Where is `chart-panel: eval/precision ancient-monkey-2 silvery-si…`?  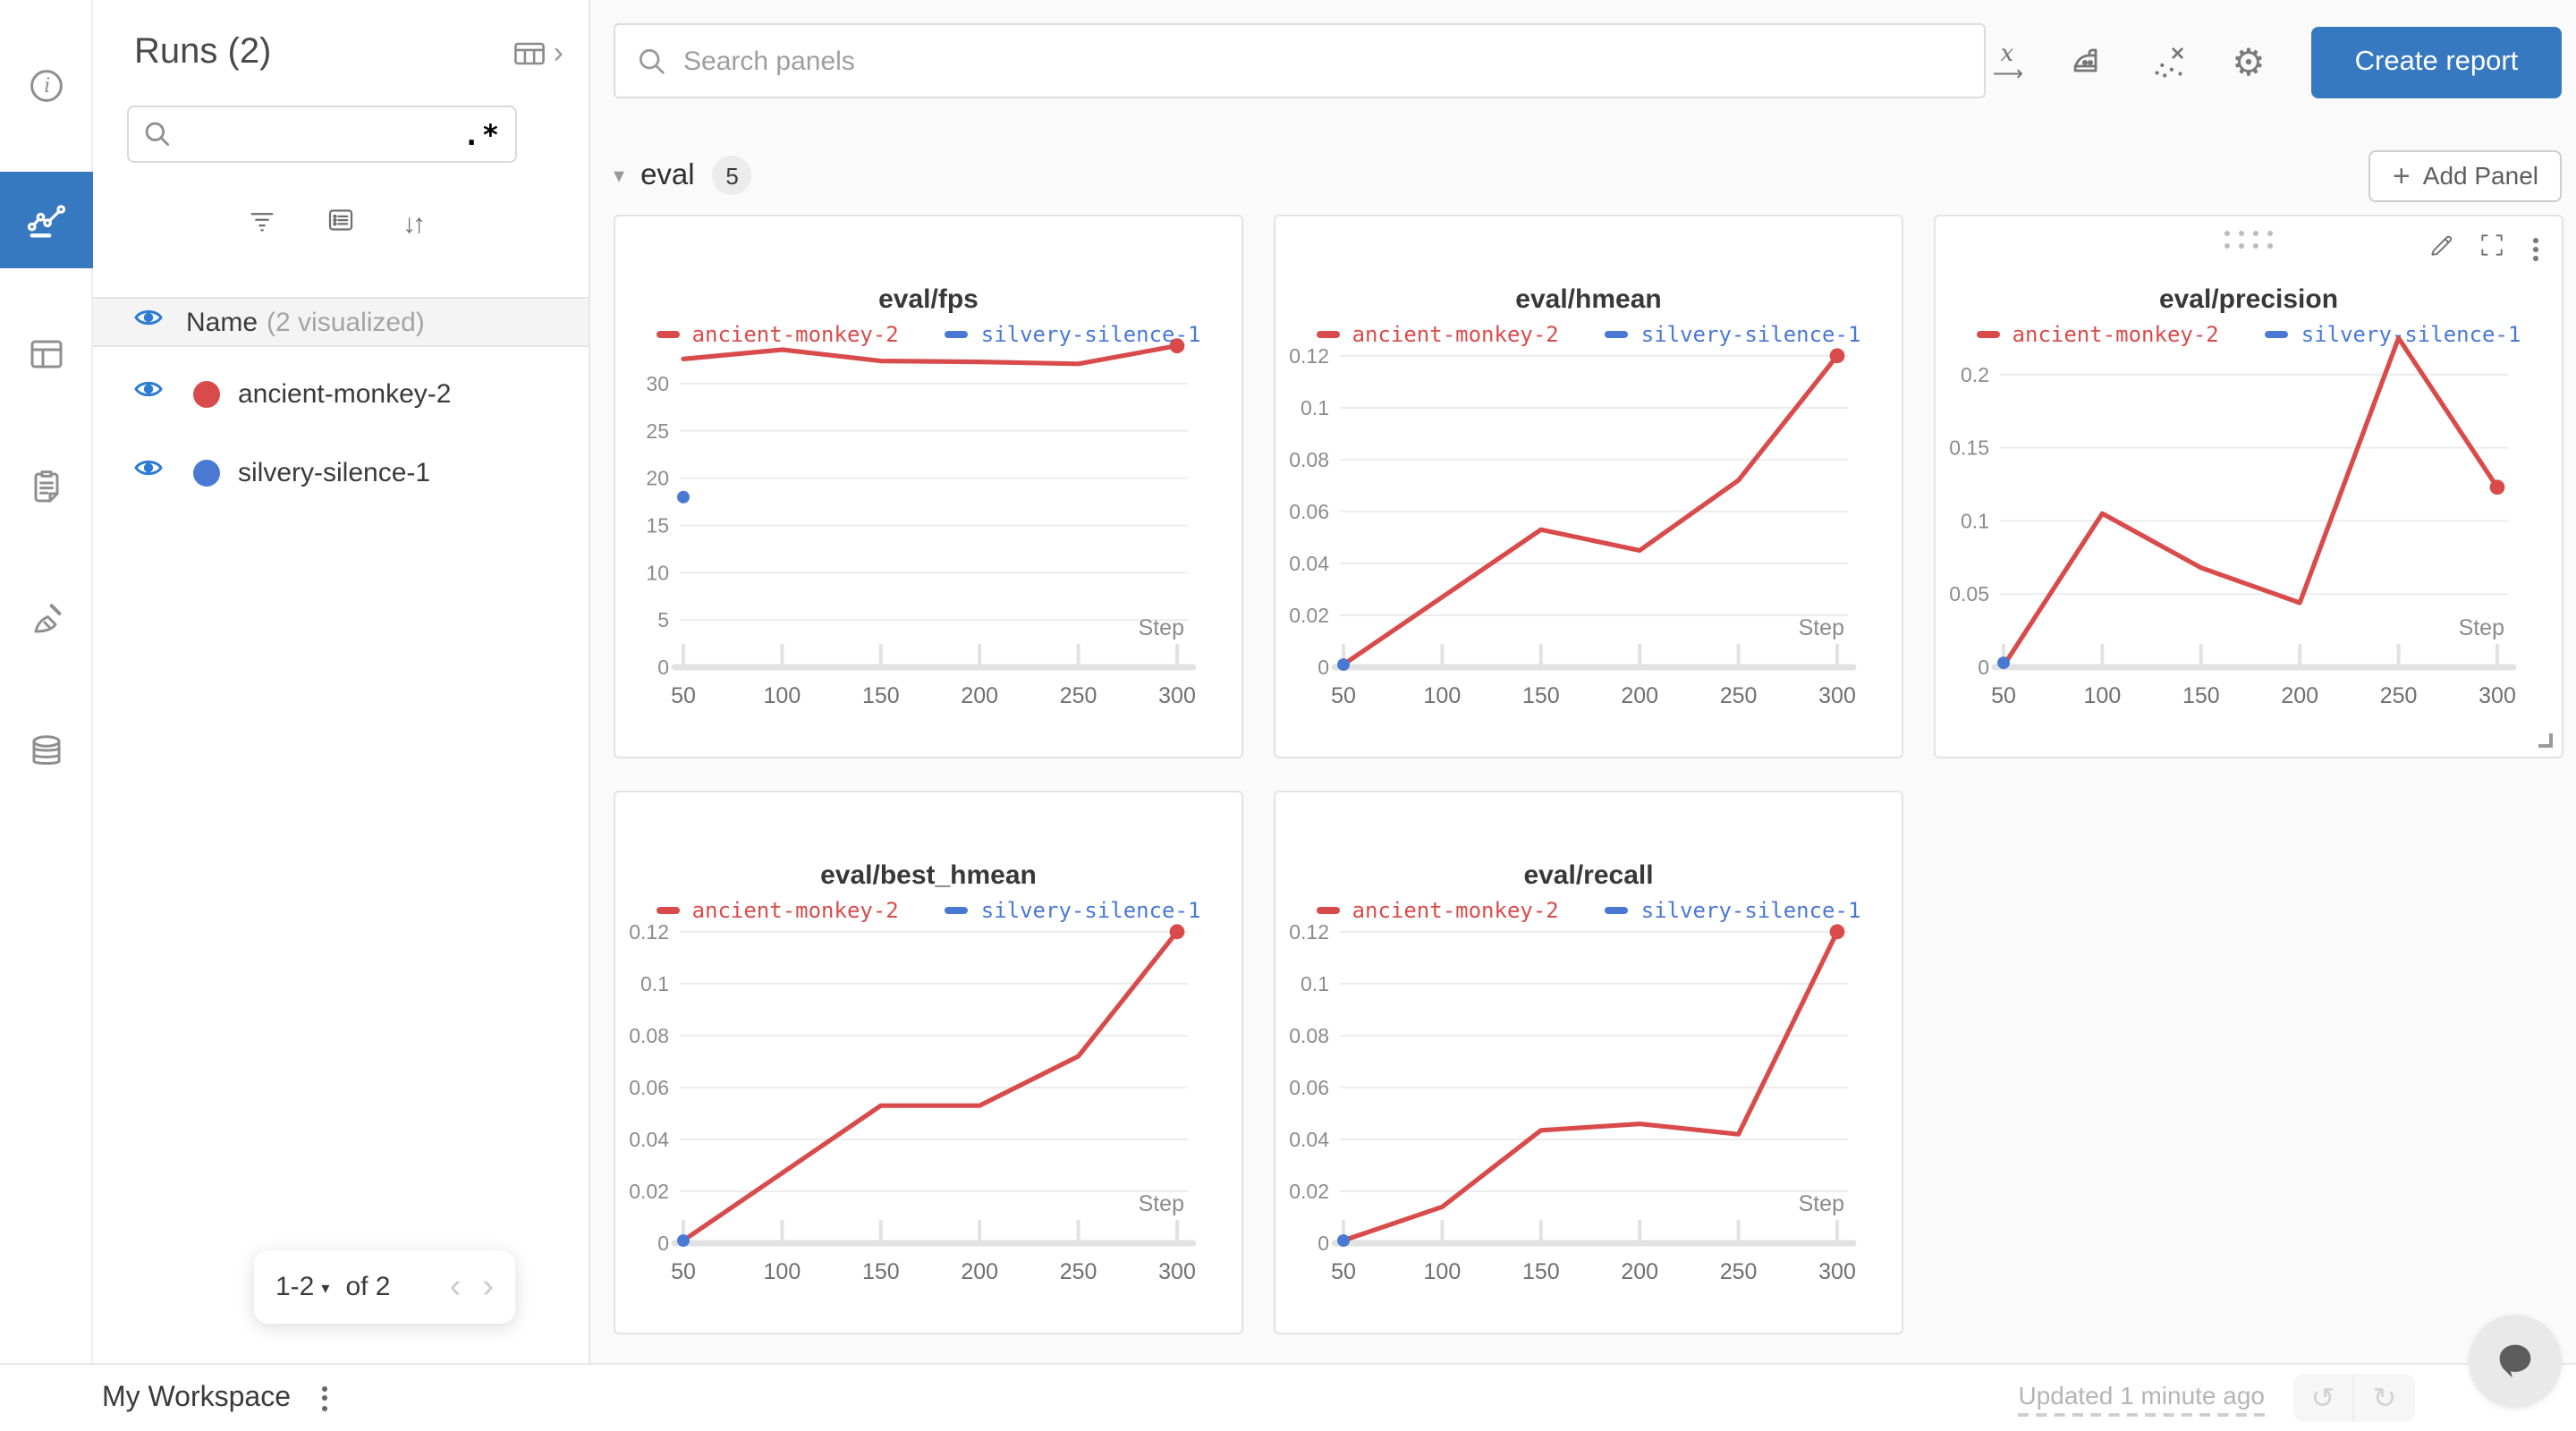 chart-panel: eval/precision ancient-monkey-2 silvery-si… is located at coordinates (2248, 487).